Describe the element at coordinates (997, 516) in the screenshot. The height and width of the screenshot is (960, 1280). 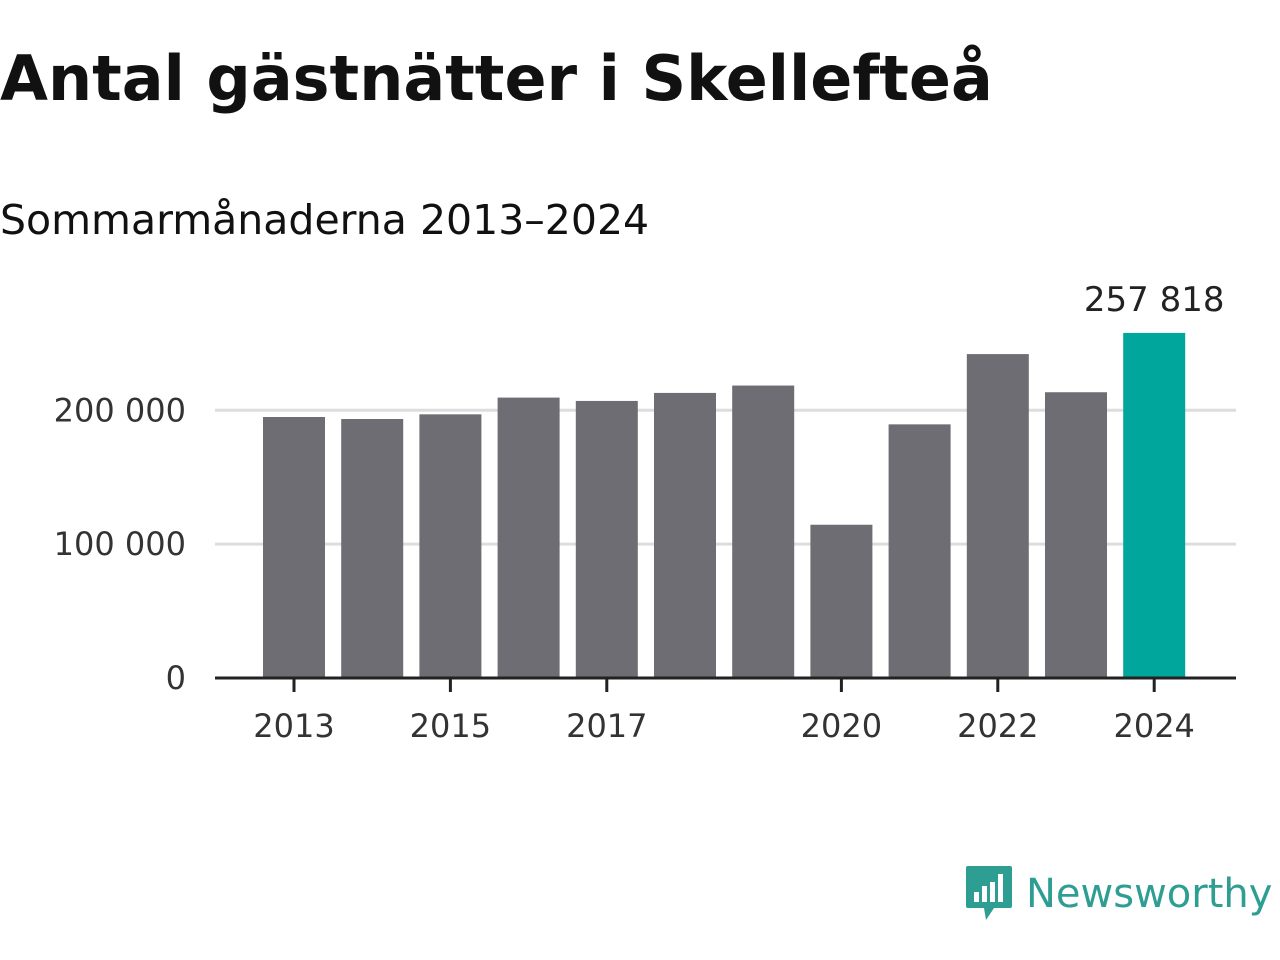
I see `bar-2022` at that location.